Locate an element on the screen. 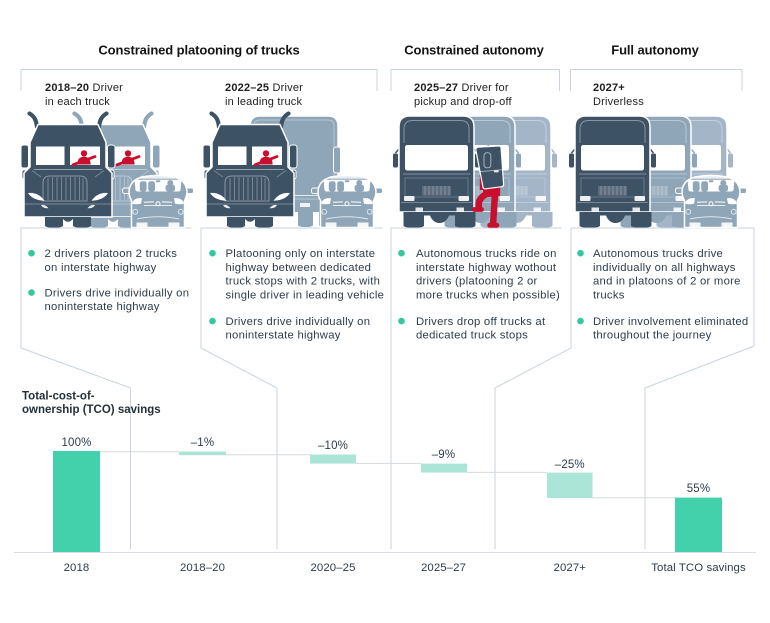 The height and width of the screenshot is (623, 770). svg-text: trucks is located at coordinates (609, 295).